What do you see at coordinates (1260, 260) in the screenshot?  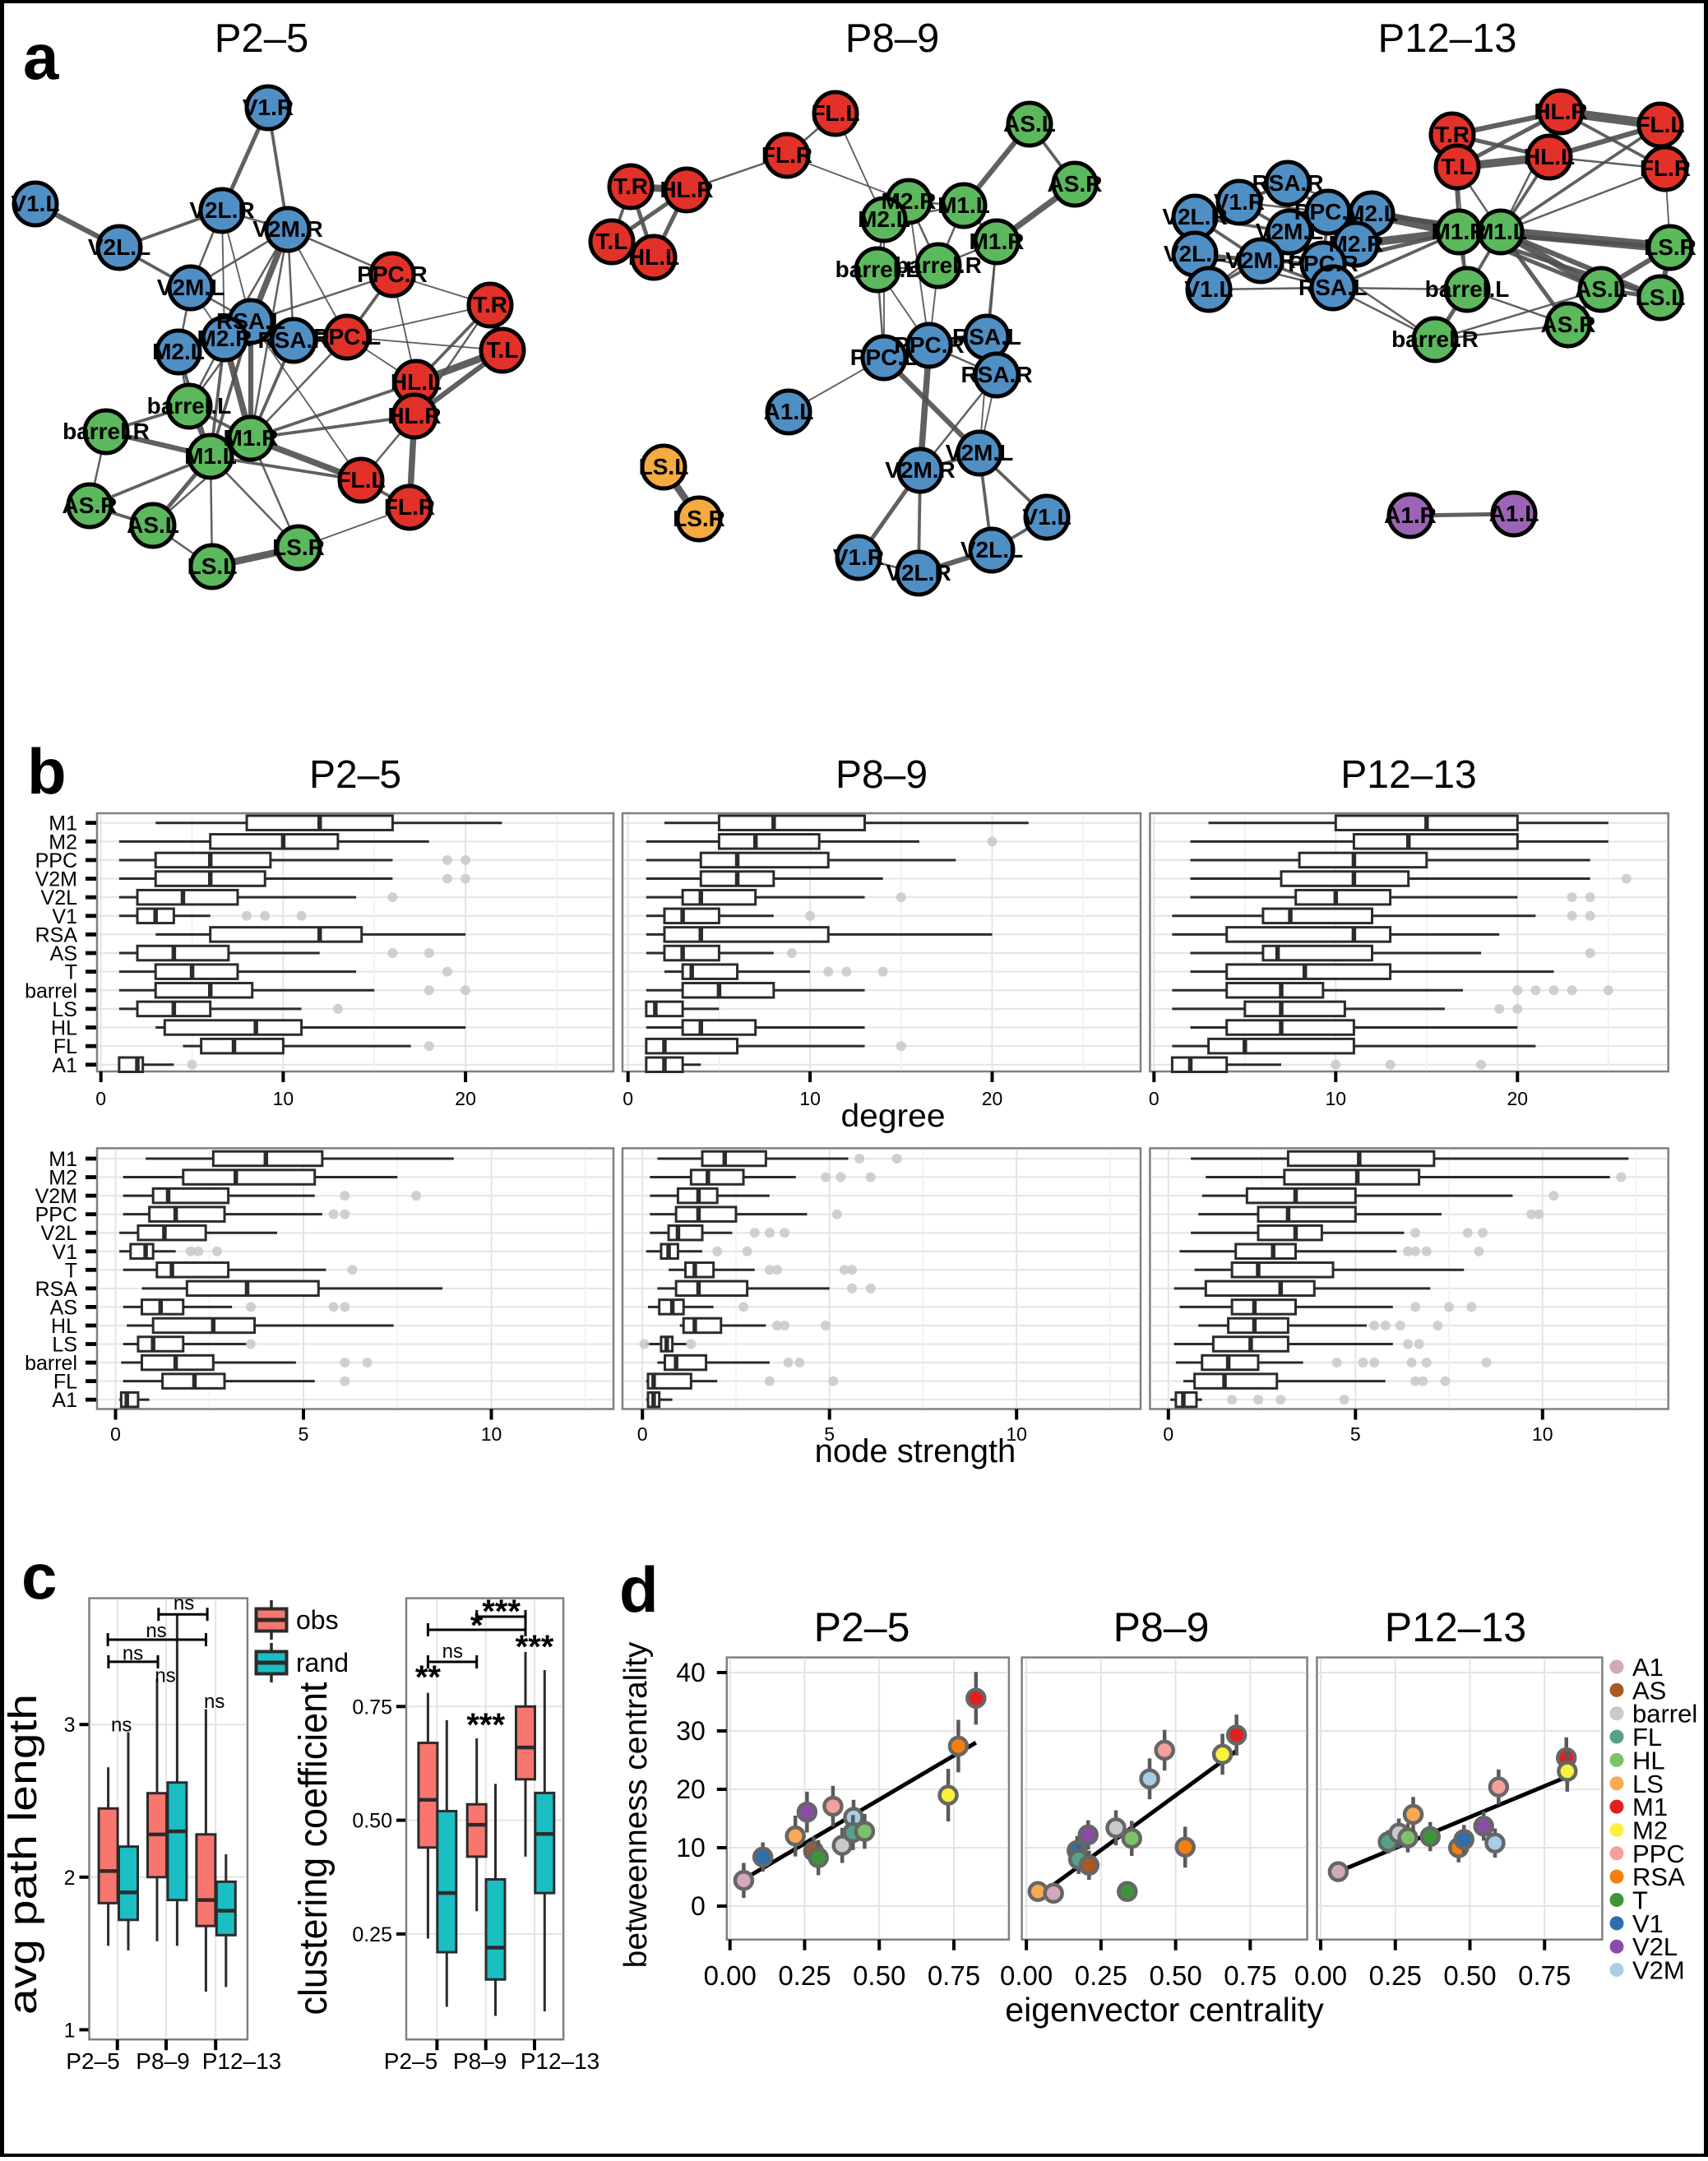 I see `svg-text: V2M.R` at bounding box center [1260, 260].